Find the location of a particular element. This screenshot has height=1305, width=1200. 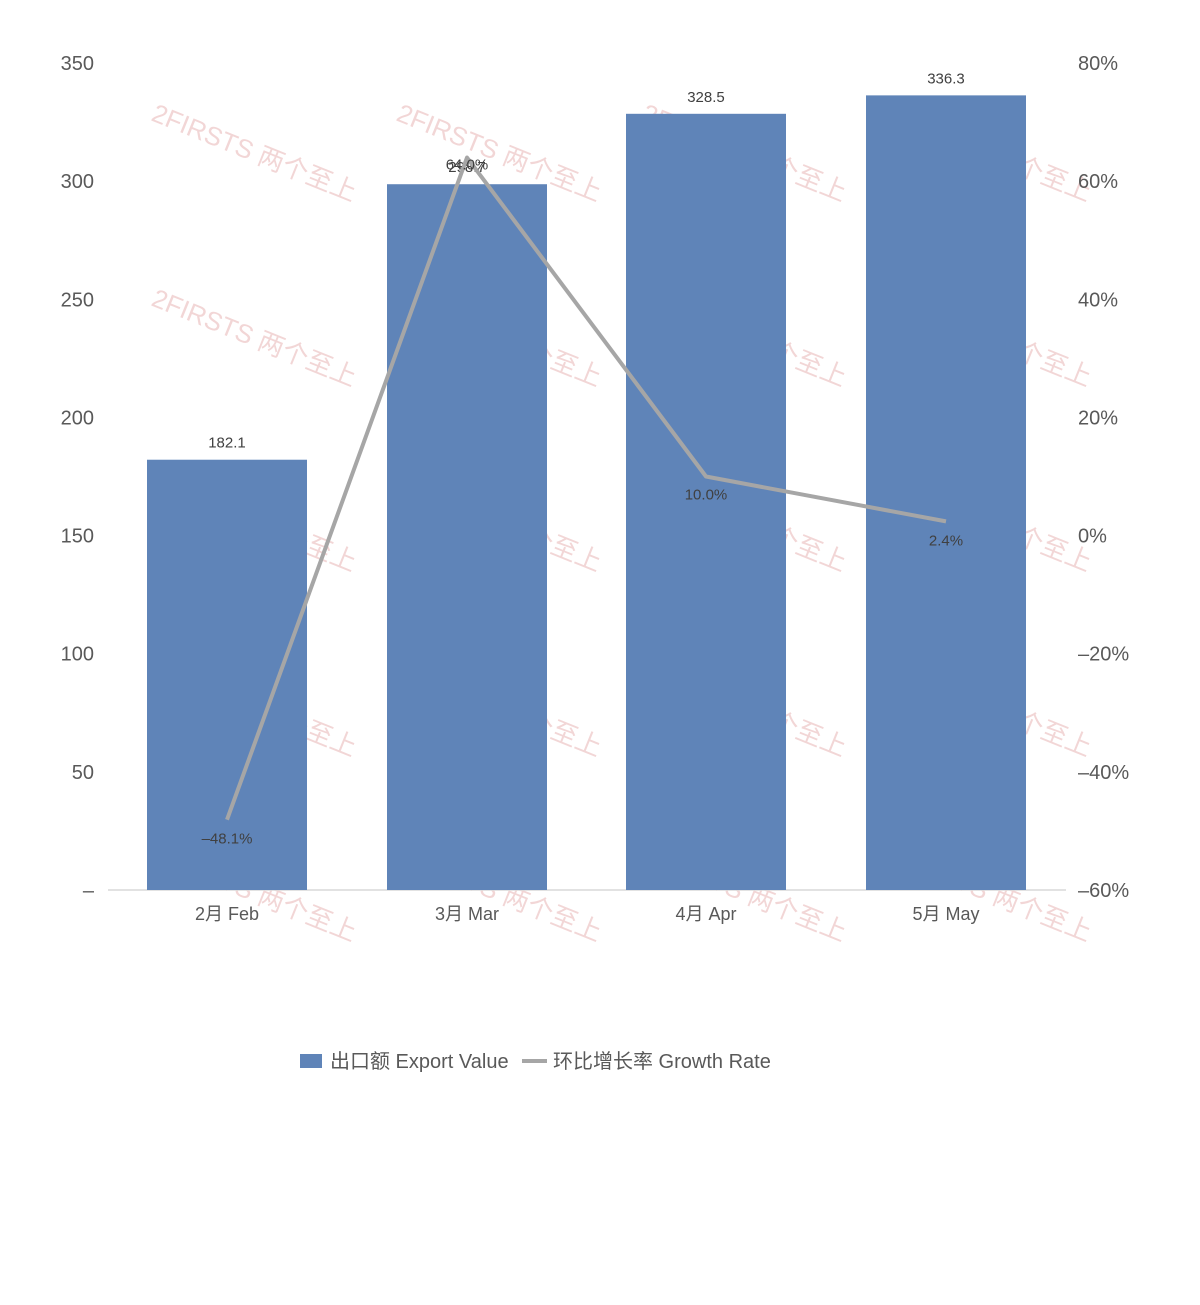

legend-swatch-export-value is located at coordinates (311, 1061).